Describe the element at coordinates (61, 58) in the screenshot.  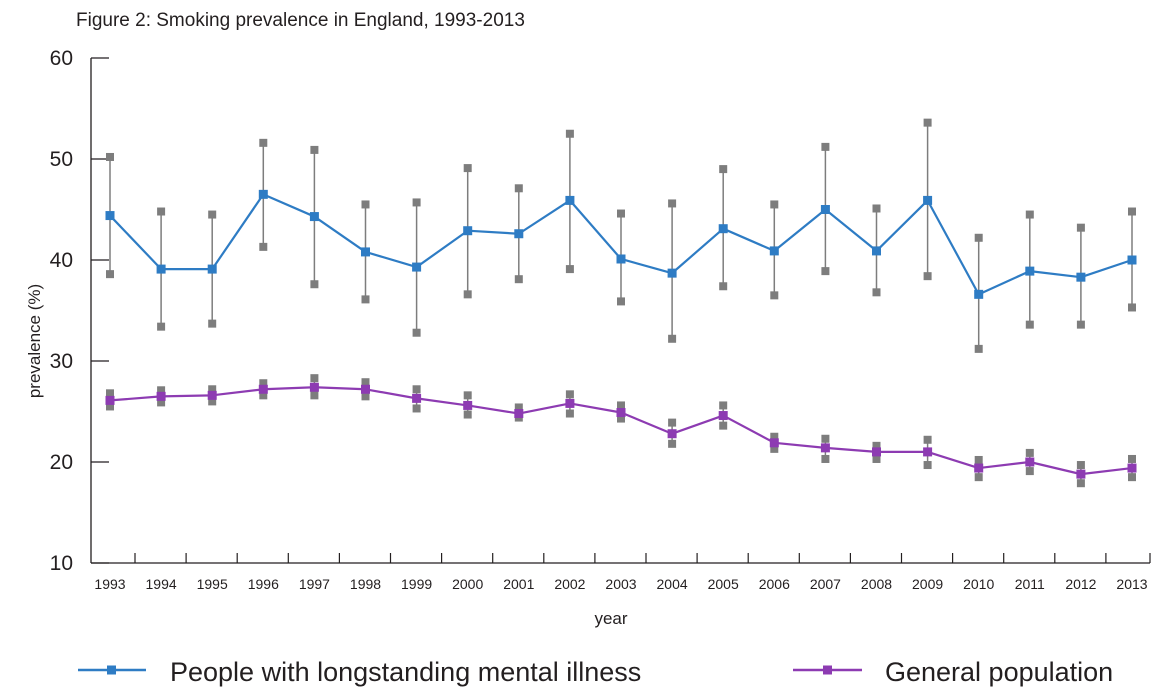
I see `y-tick-label: 60` at that location.